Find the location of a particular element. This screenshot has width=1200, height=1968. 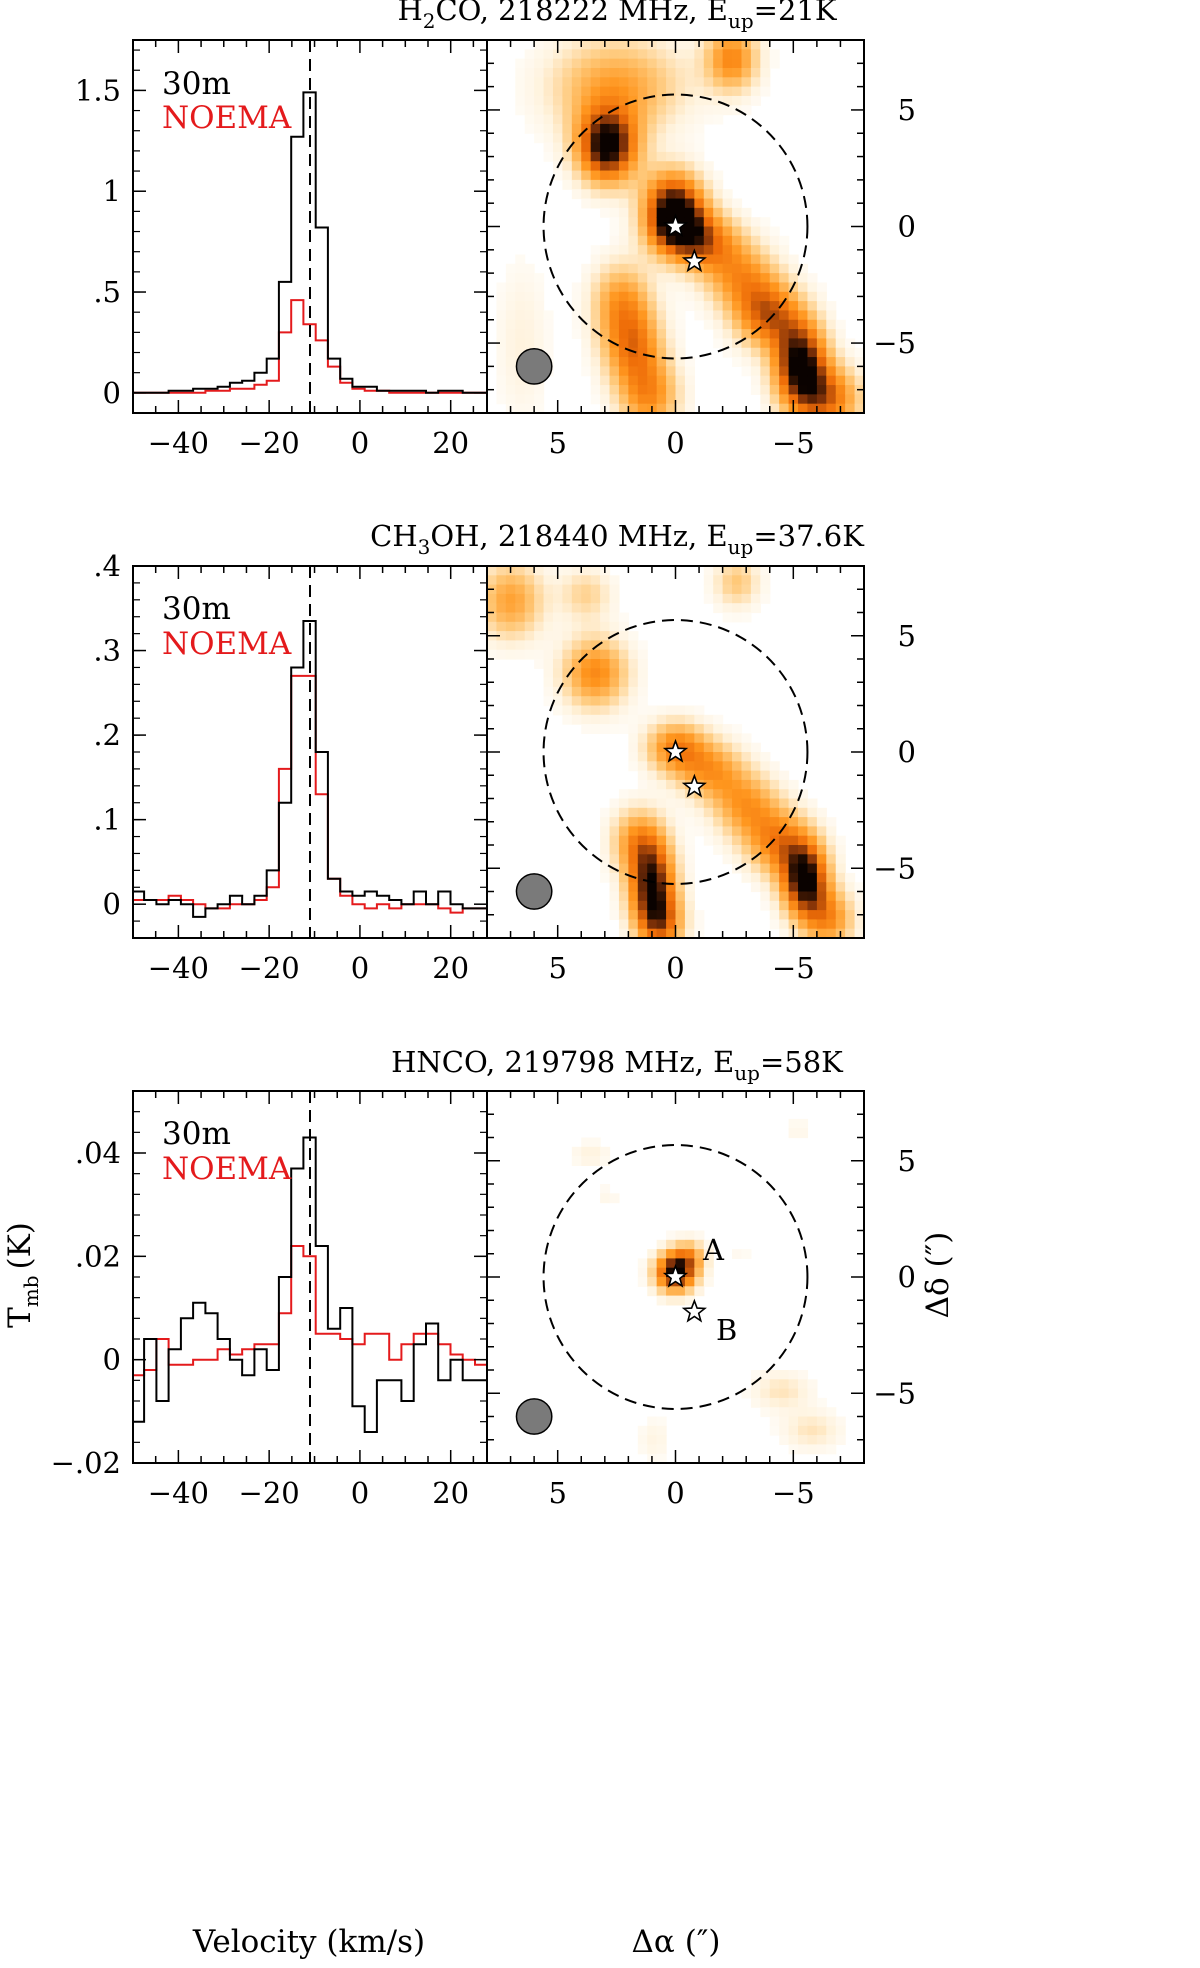

y-tick-label: 0 is located at coordinates (907, 752).